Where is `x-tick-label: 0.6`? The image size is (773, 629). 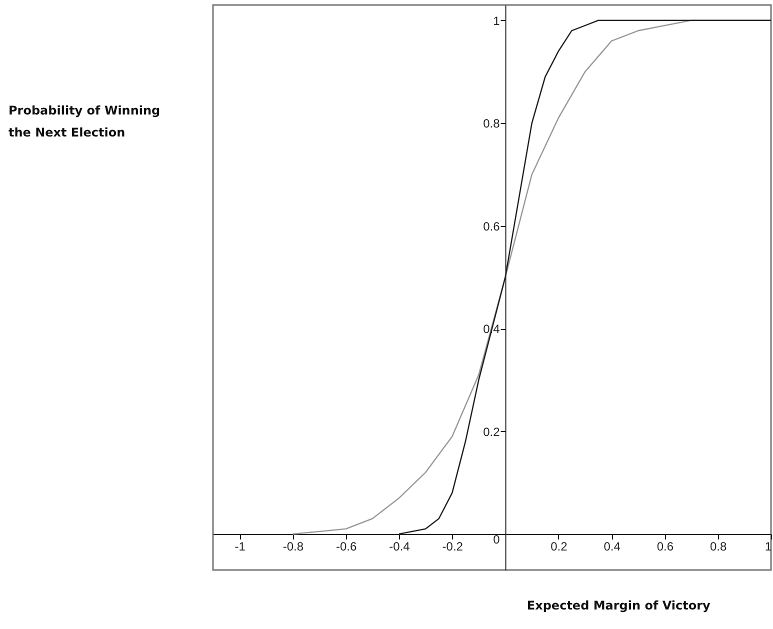 x-tick-label: 0.6 is located at coordinates (665, 547).